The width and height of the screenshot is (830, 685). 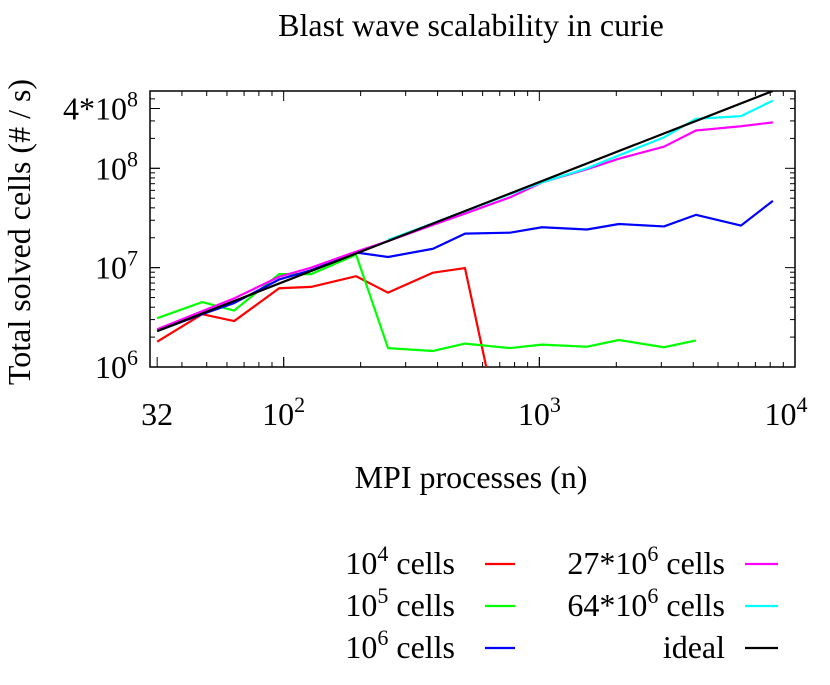 I want to click on legend-label-5: ideal, so click(x=694, y=647).